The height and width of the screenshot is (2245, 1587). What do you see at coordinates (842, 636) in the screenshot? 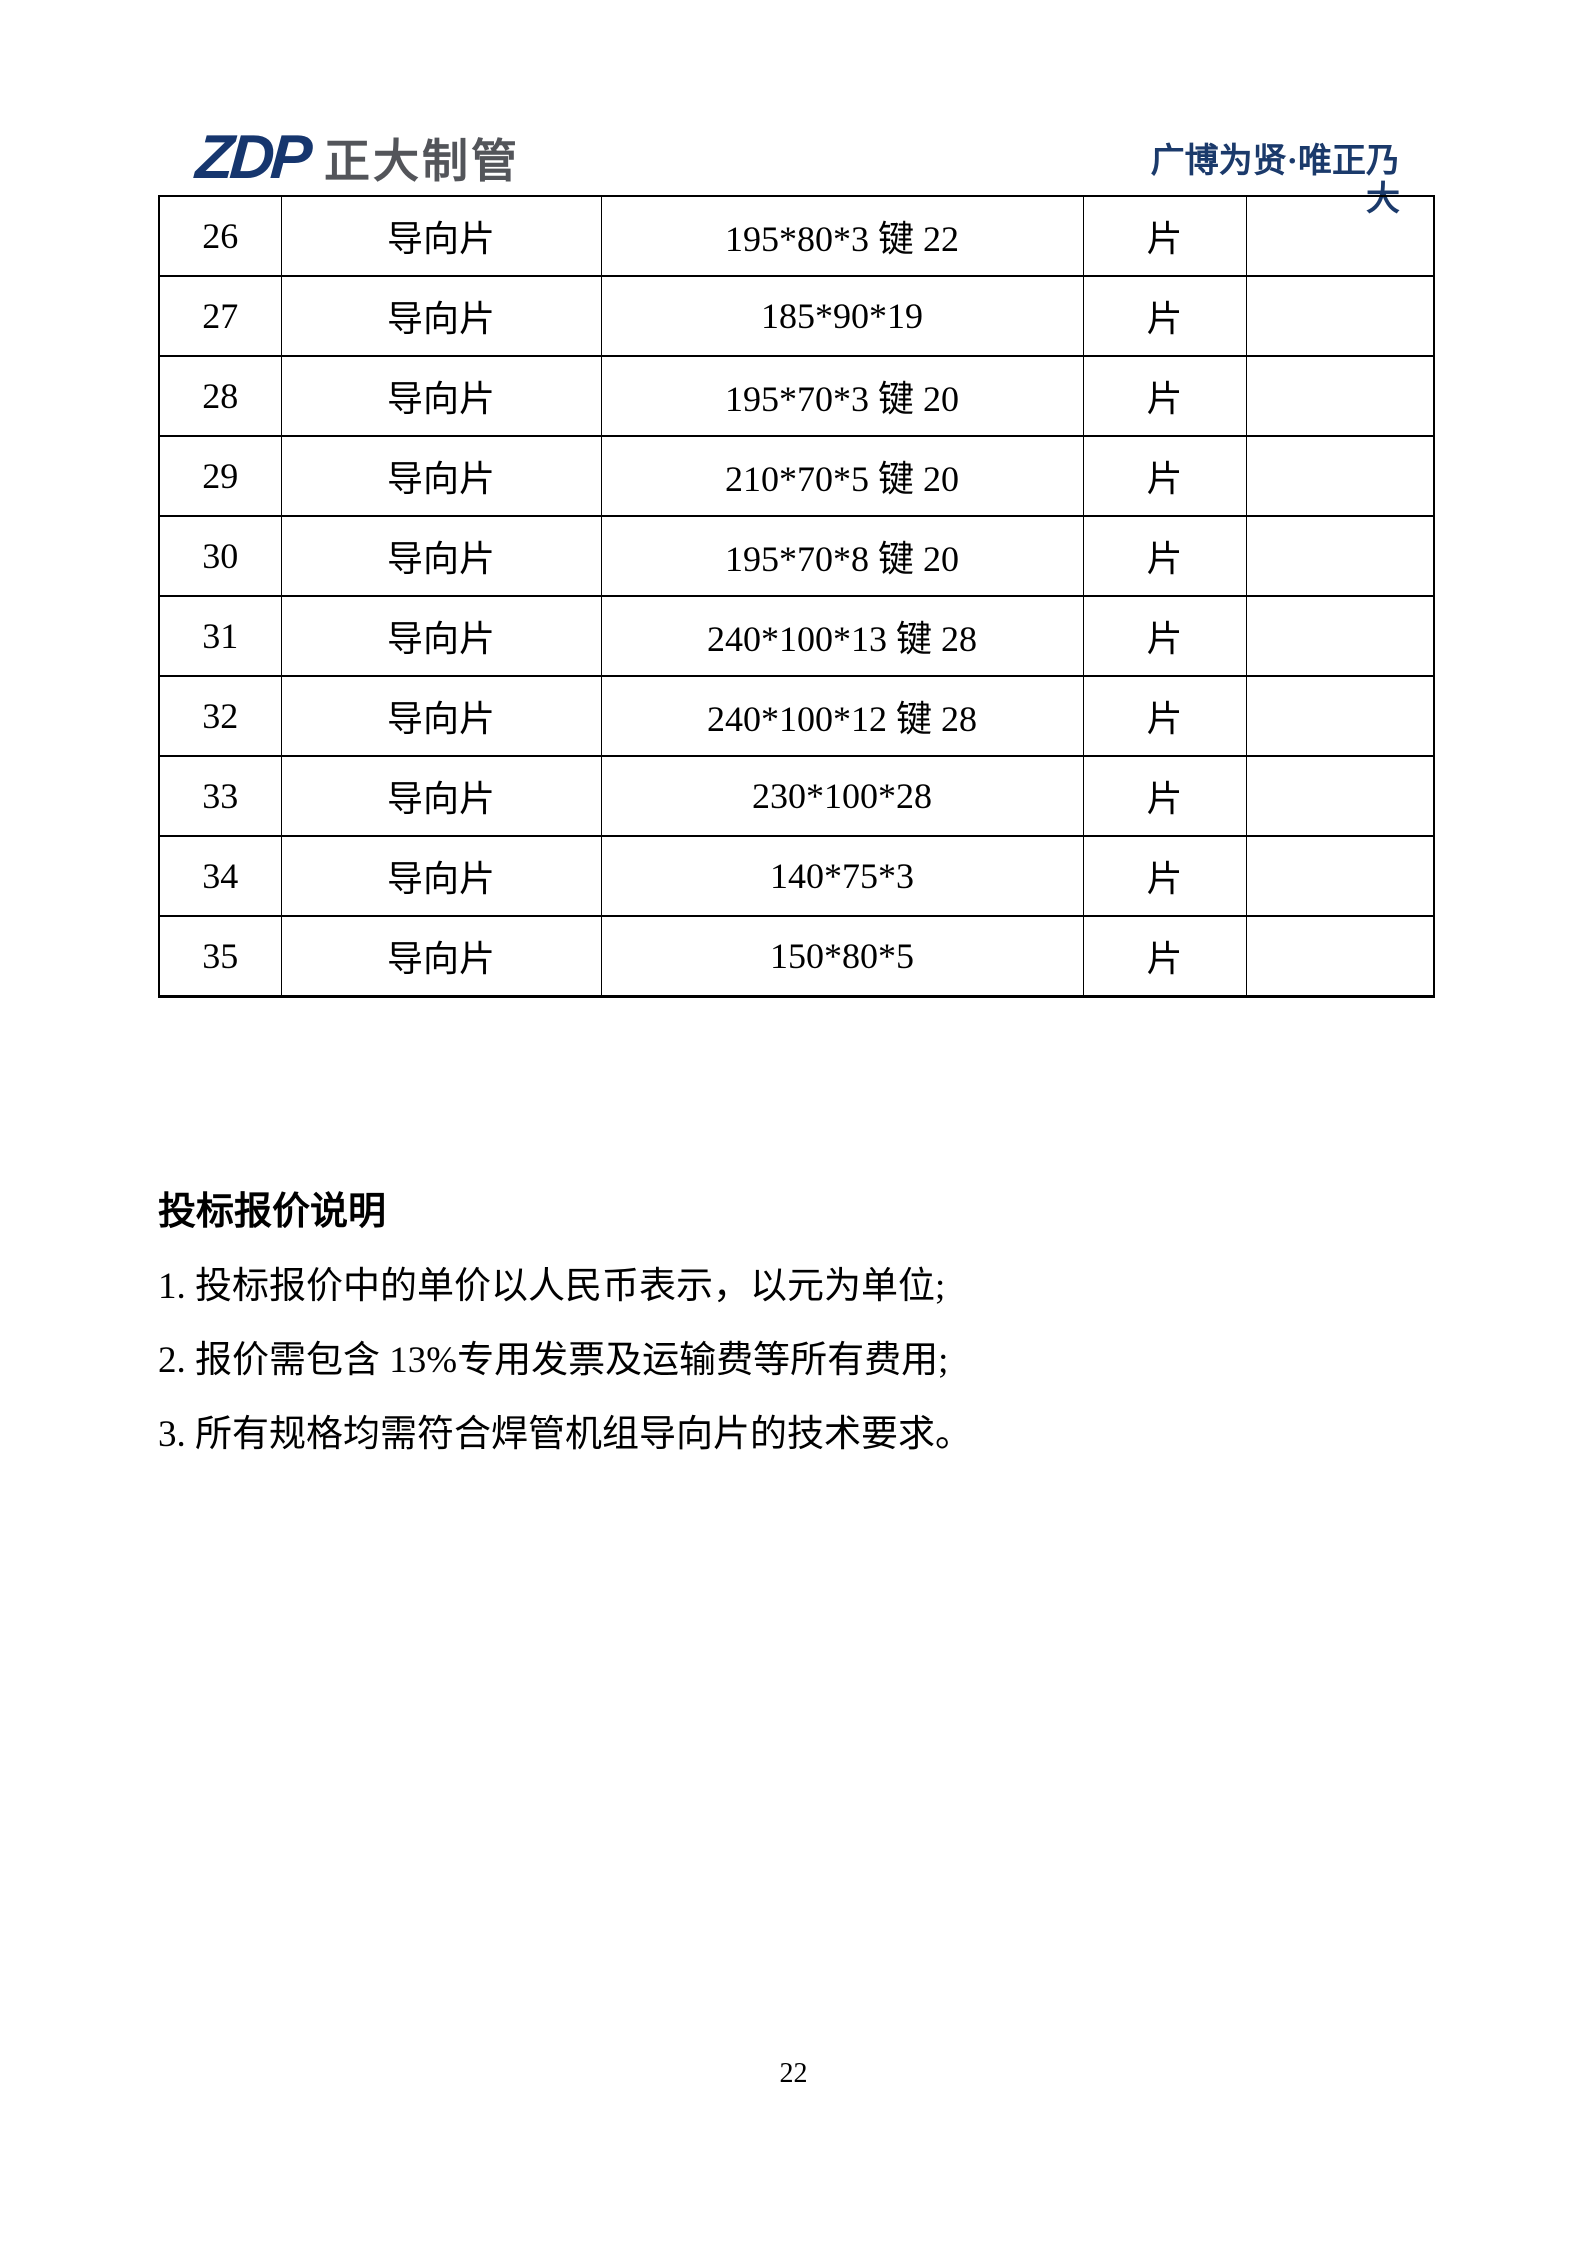
I see `cell-spec: 240*100*13 键 28` at bounding box center [842, 636].